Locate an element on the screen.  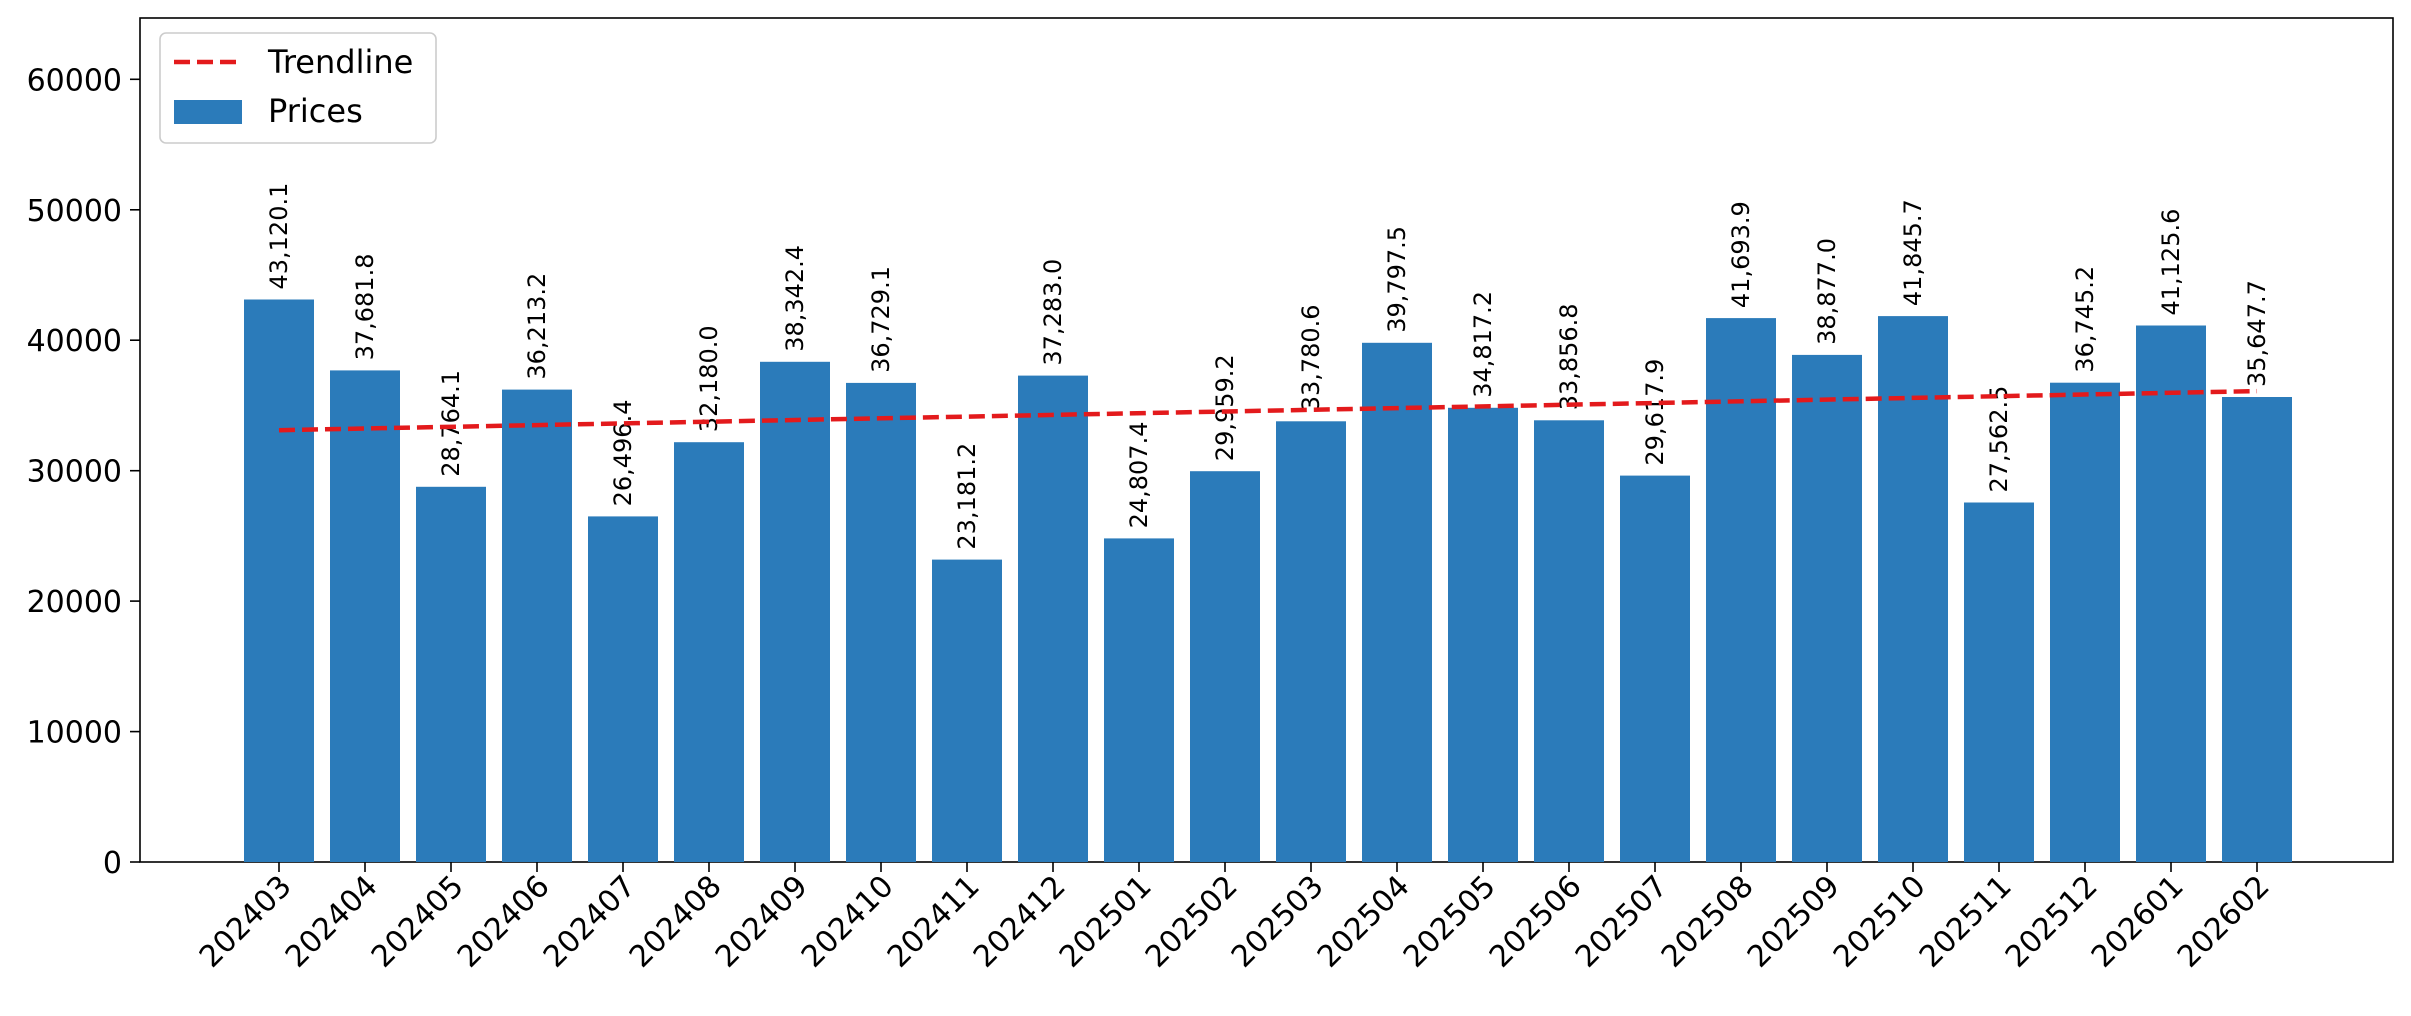
x-tick-label-202503: 202503 is located at coordinates (1278, 922).